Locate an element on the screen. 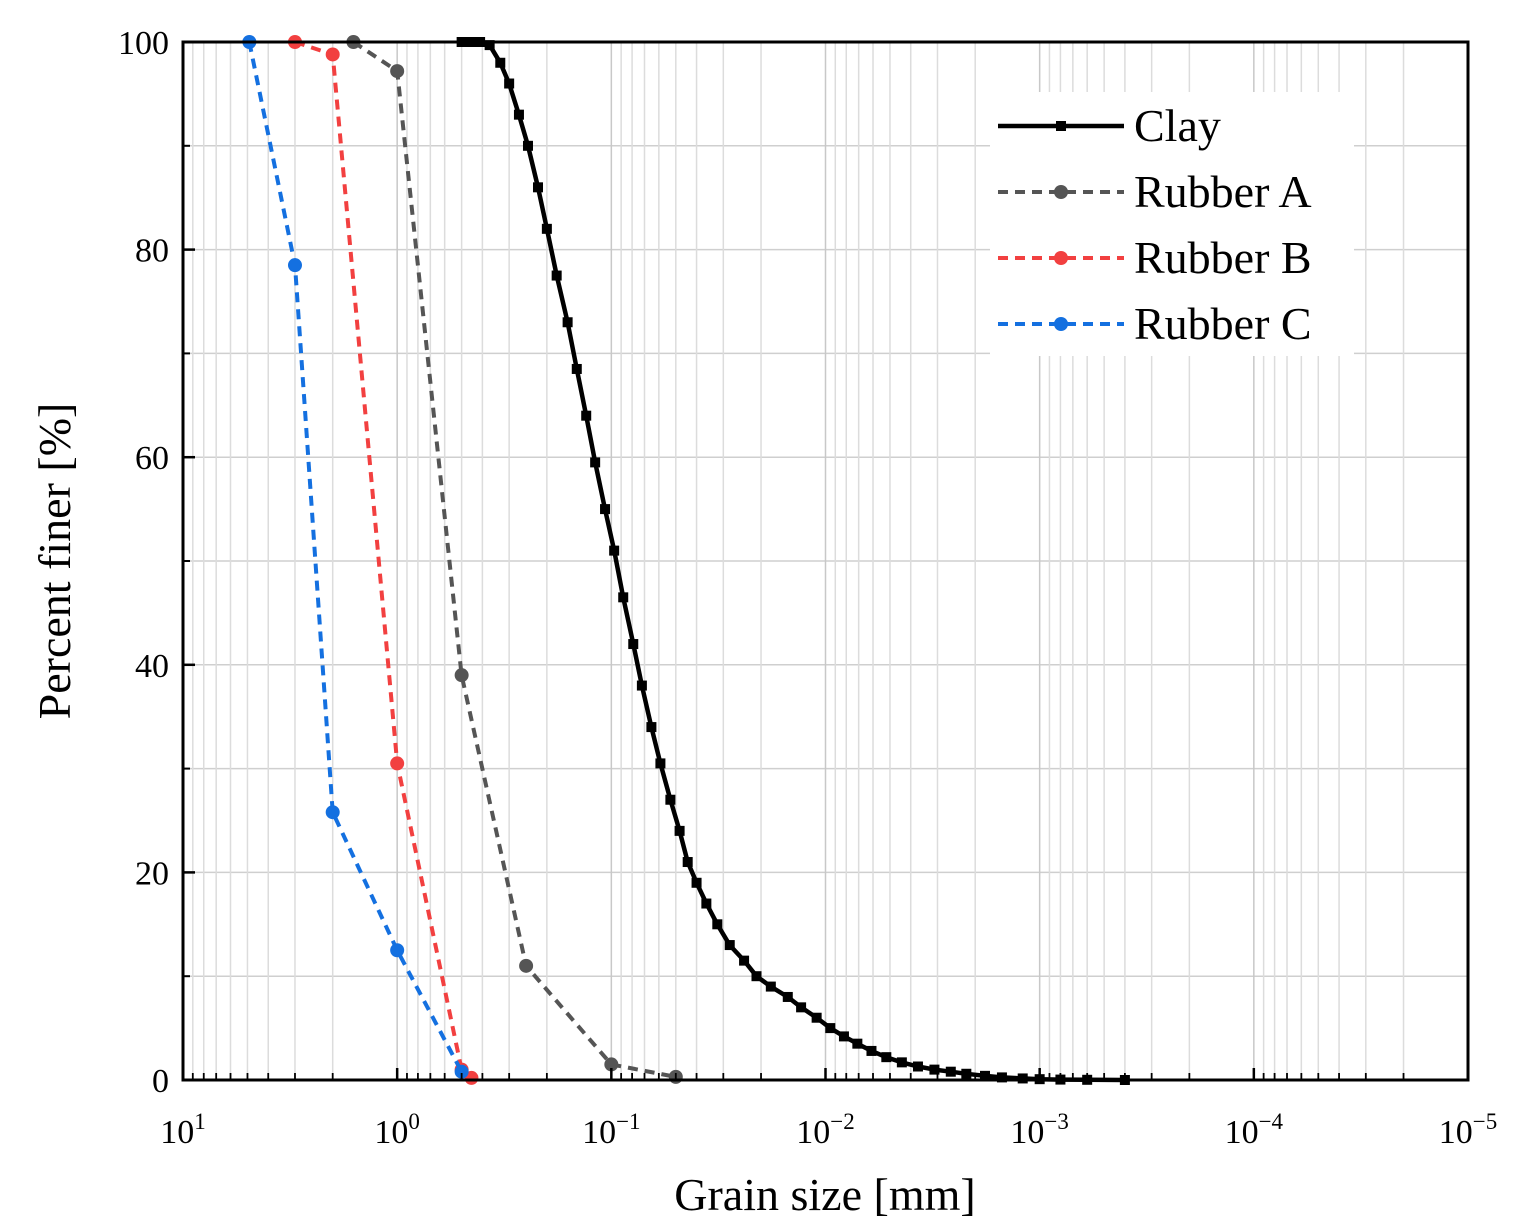  legend-label-rubber-c: Rubber C is located at coordinates (1223, 323).